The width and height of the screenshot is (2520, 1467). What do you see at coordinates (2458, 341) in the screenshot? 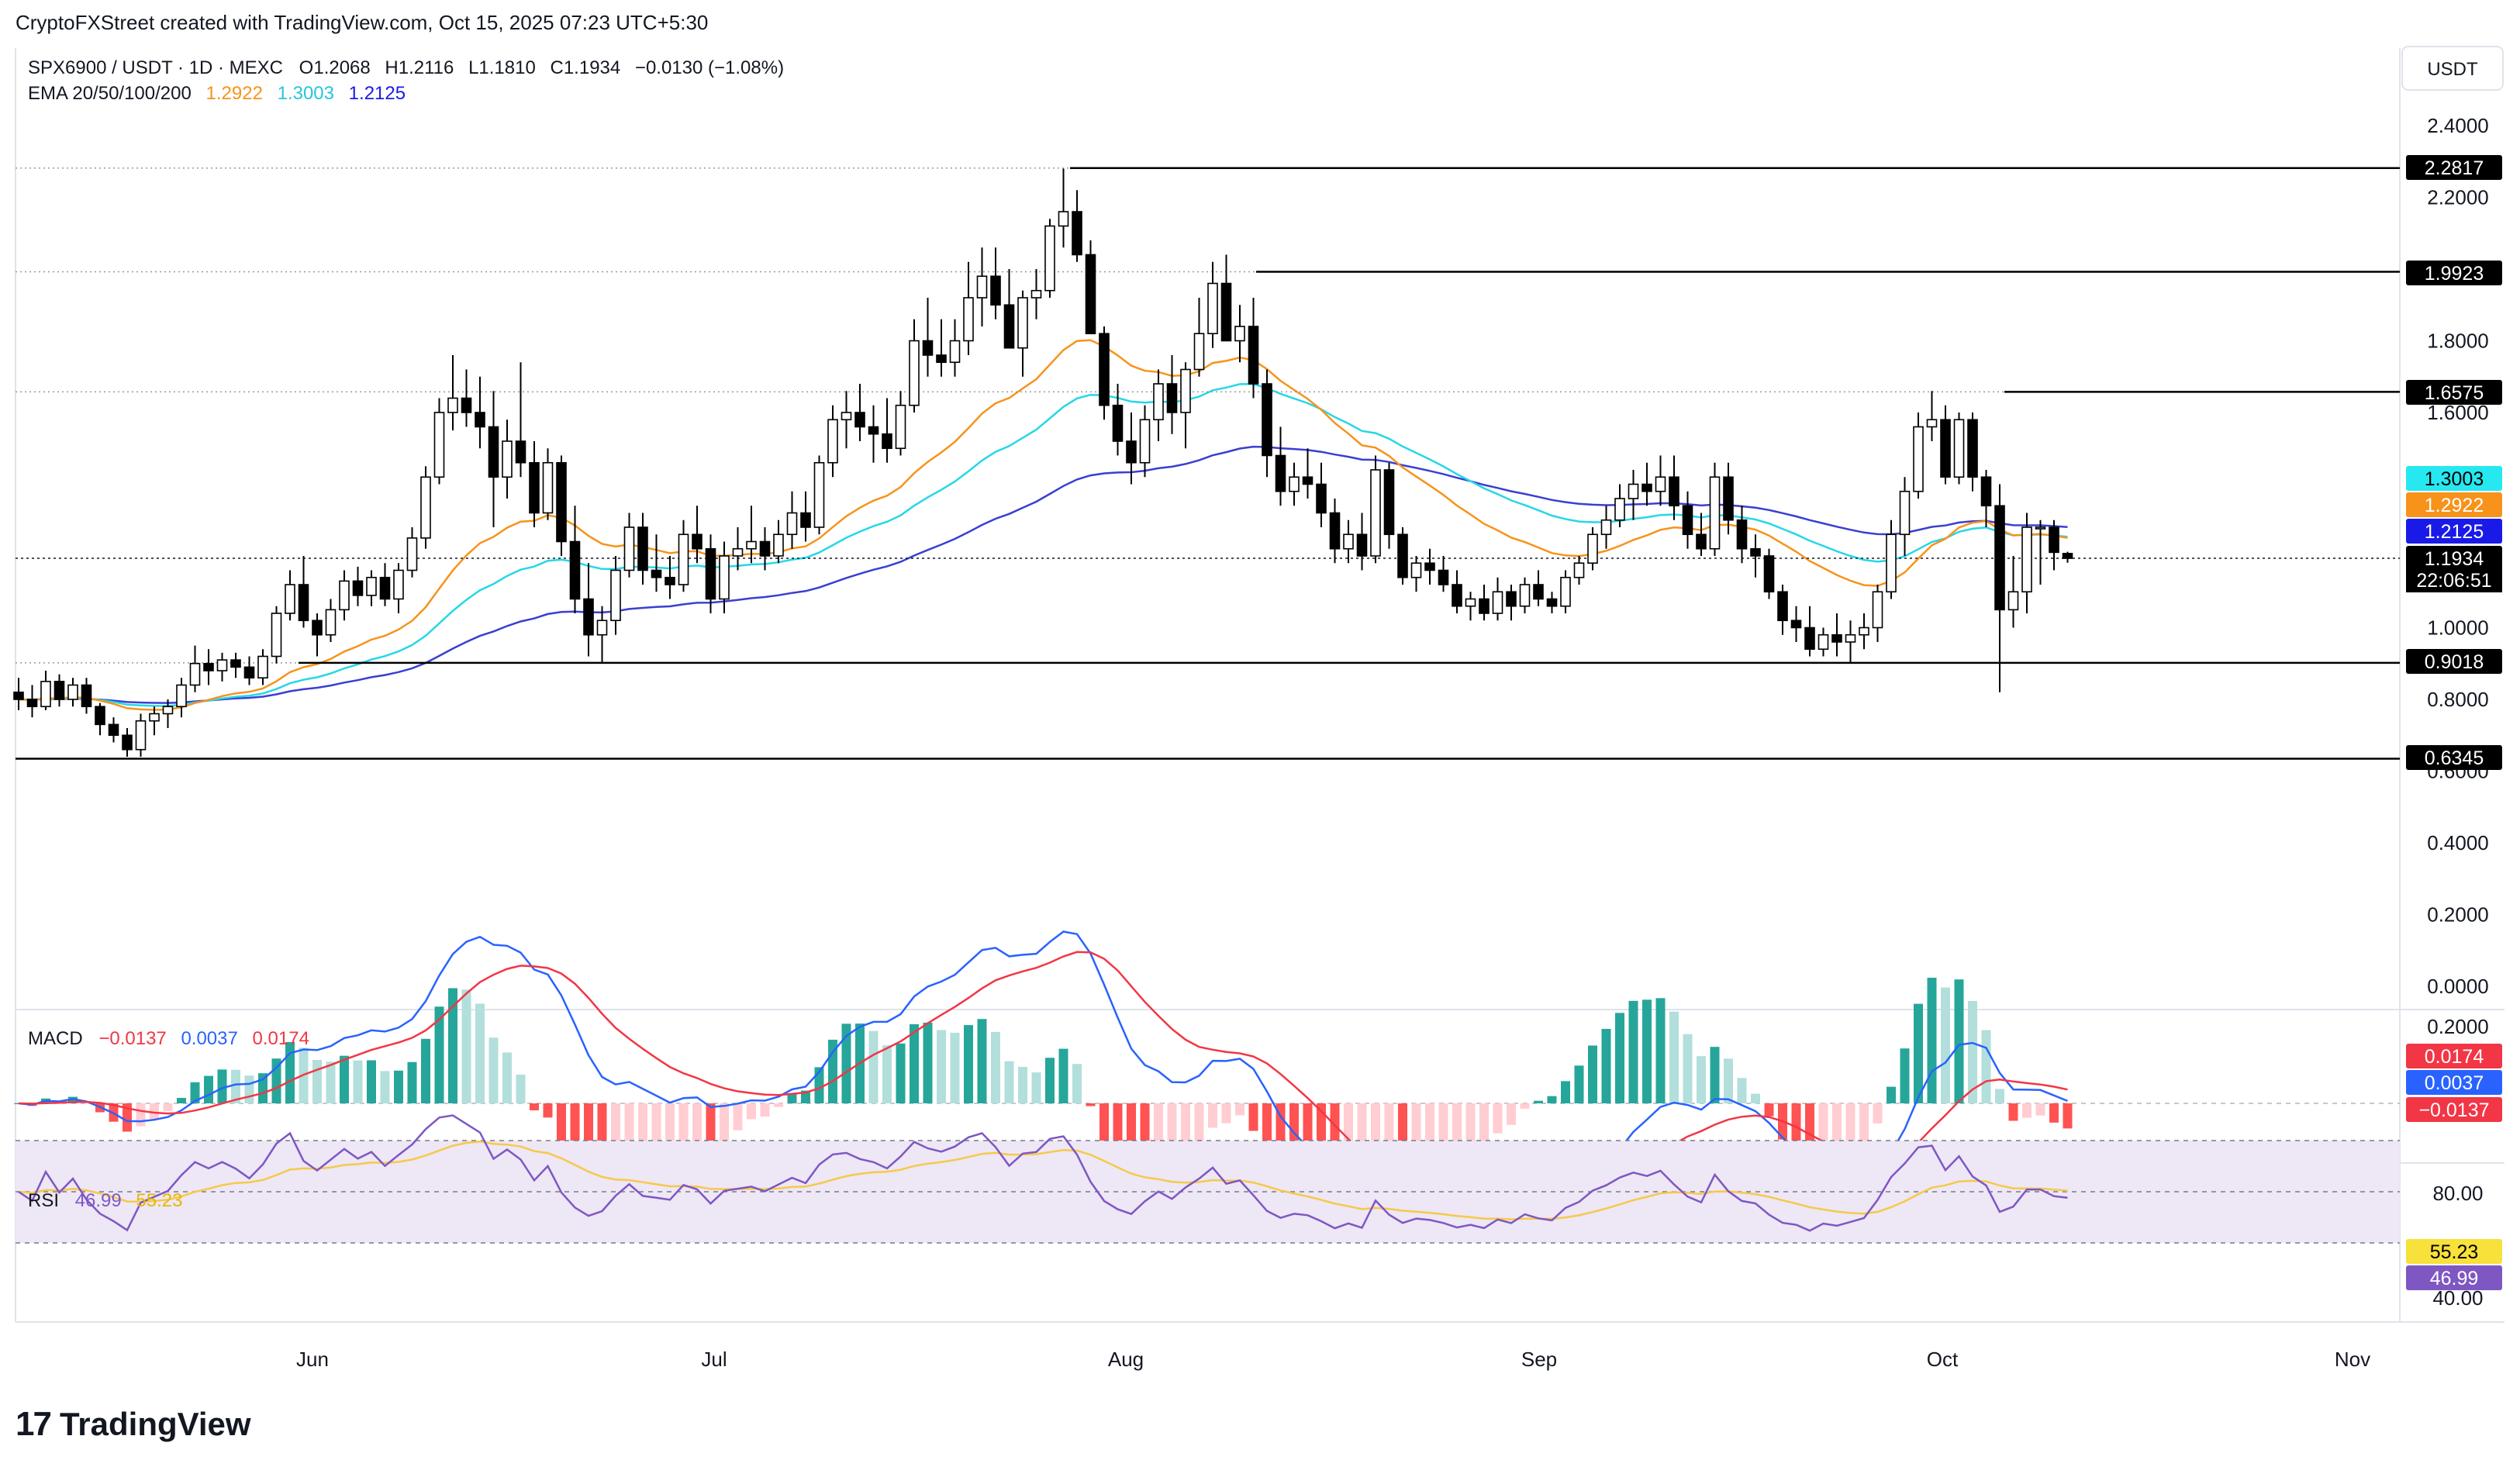
I see `price-tick-label: 1.8000` at bounding box center [2458, 341].